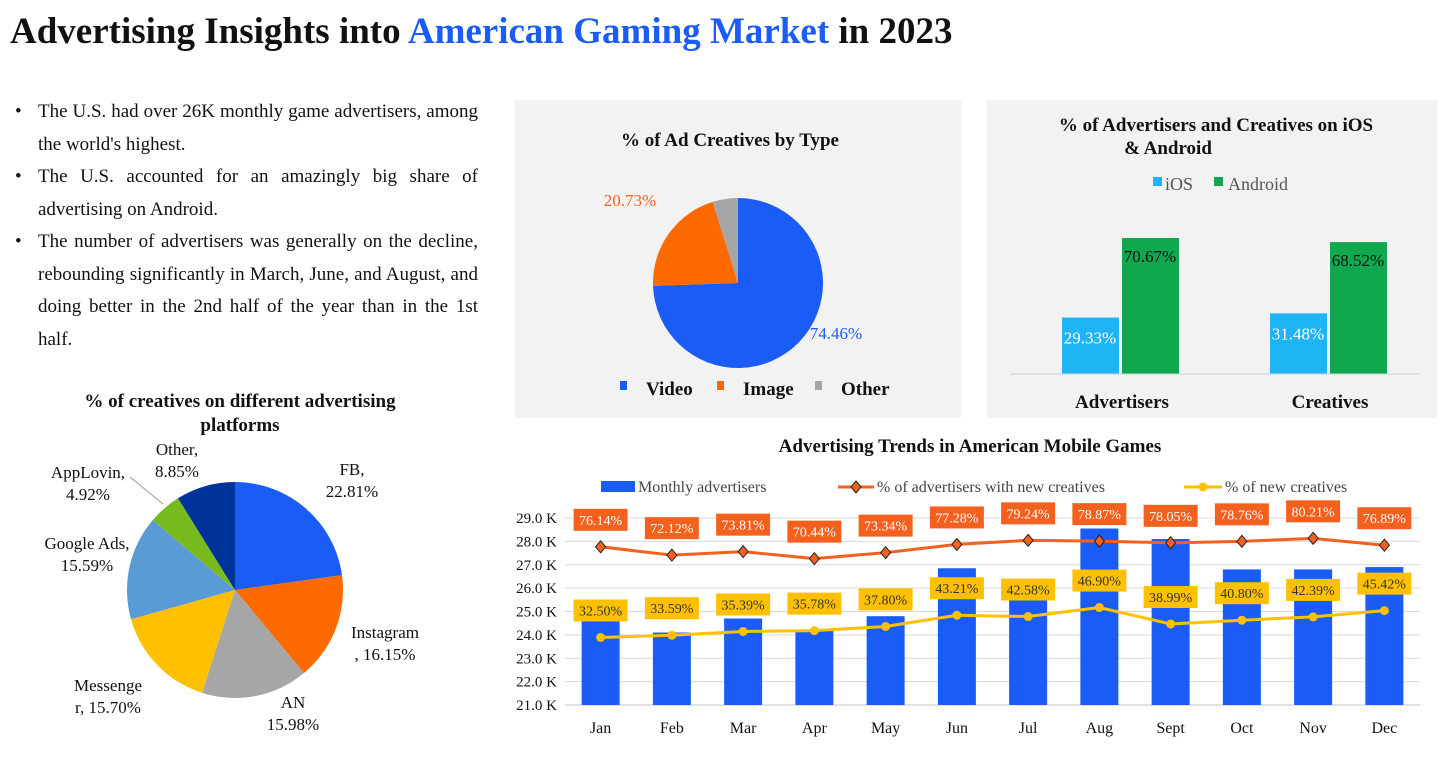  I want to click on bar-ios-advertisers, so click(1090, 345).